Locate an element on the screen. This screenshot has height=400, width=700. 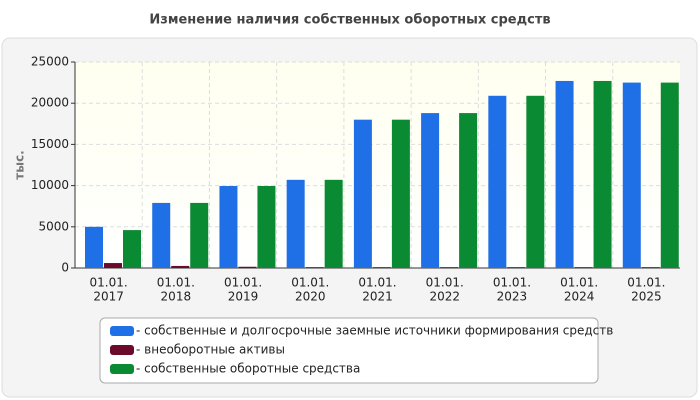
x-tick-label: 2023 is located at coordinates (512, 297).